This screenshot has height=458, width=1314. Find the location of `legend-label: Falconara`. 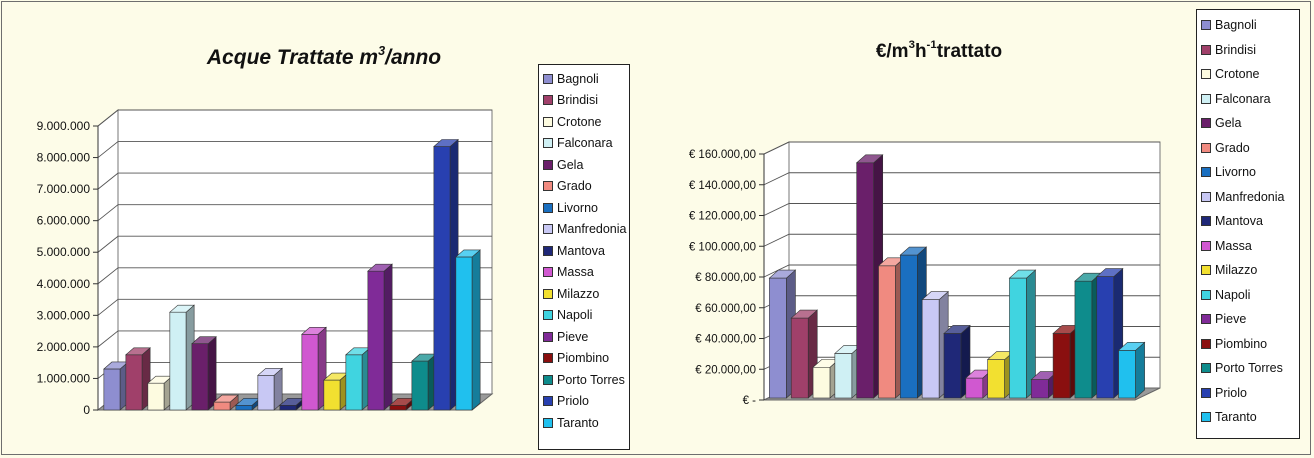

legend-label: Falconara is located at coordinates (585, 143).